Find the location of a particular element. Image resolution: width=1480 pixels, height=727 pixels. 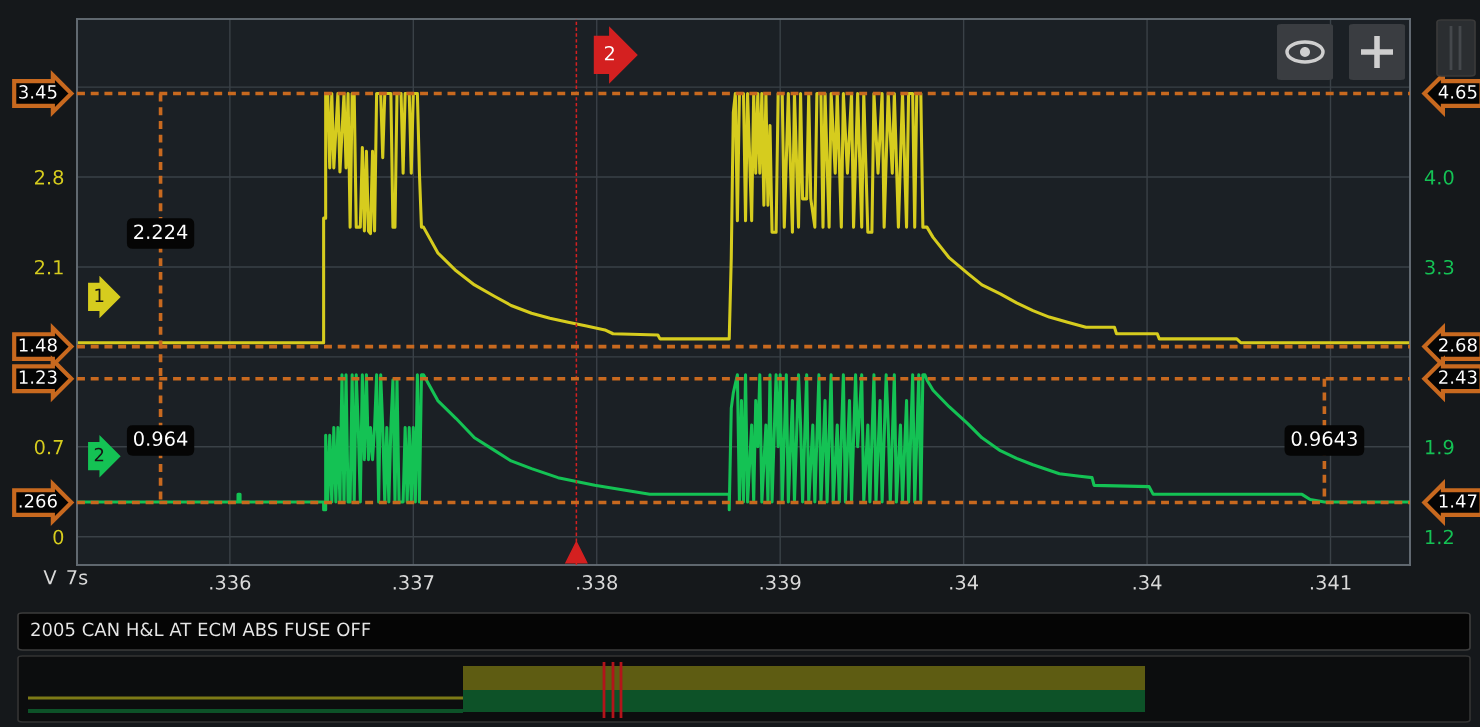

annotation: 2.43 is located at coordinates (1458, 377).